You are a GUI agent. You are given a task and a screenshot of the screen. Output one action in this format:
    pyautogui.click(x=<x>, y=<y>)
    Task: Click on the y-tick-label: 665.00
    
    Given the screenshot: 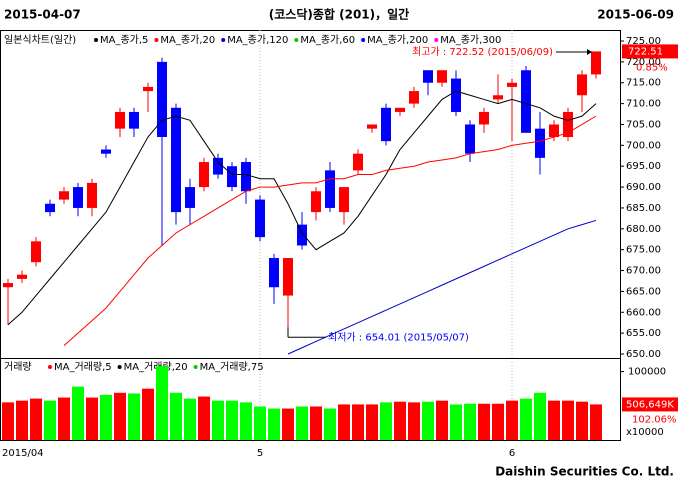 What is the action you would take?
    pyautogui.click(x=643, y=291)
    